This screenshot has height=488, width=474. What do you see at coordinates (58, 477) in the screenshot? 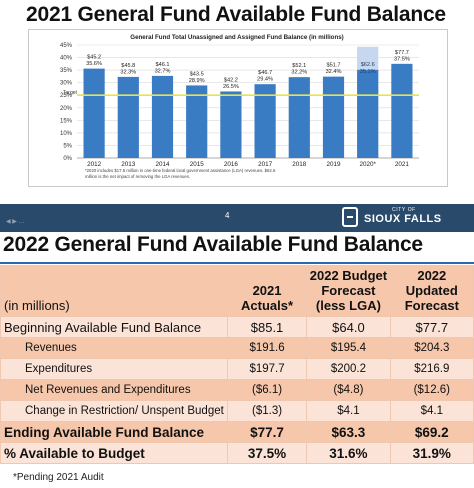
I see `audit-note: *Pending 2021 Audit` at bounding box center [58, 477].